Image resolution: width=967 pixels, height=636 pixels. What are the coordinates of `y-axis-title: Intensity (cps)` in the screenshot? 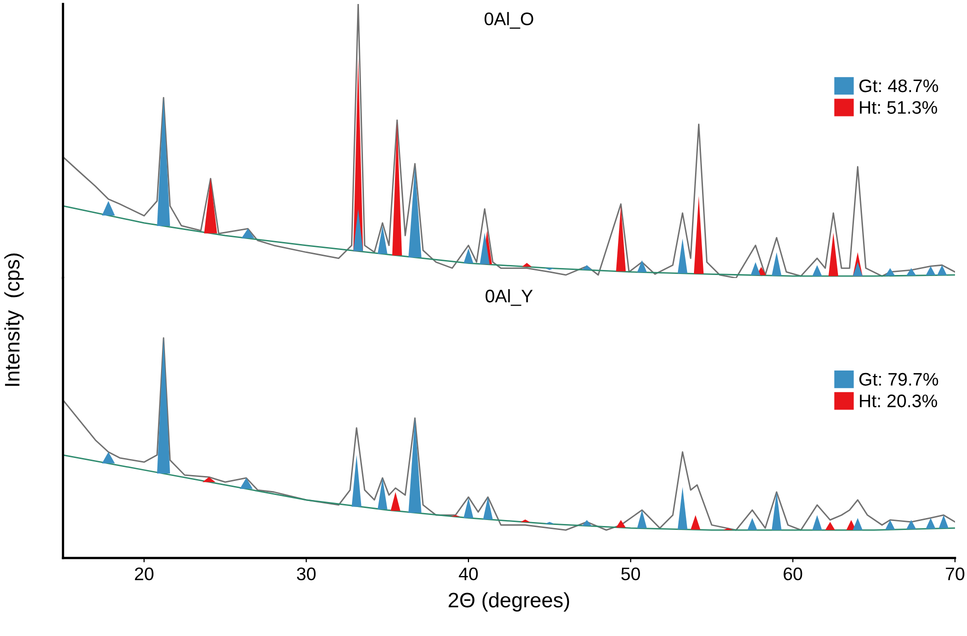 It's located at (14, 320).